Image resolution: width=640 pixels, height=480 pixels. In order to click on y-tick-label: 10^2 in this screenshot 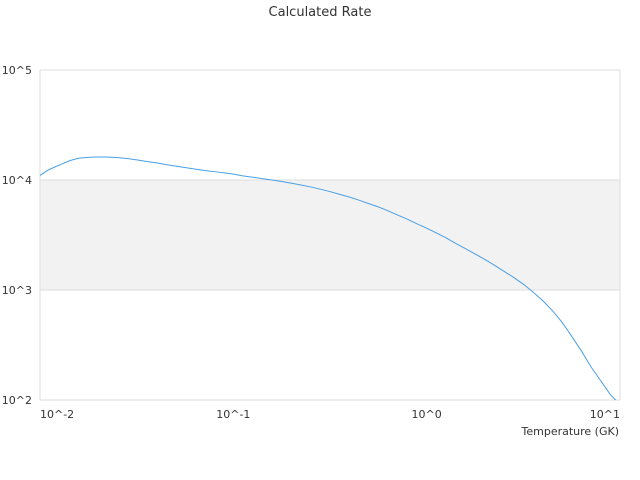, I will do `click(17, 400)`.